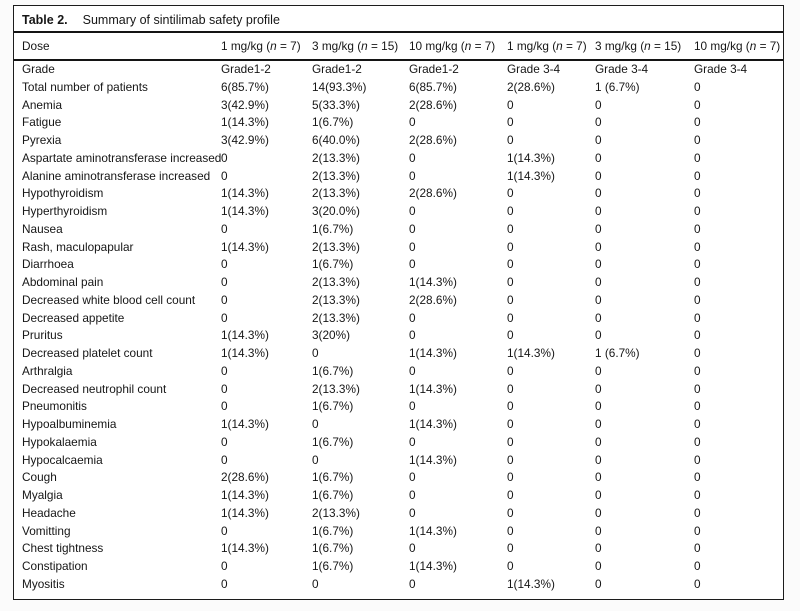  Describe the element at coordinates (398, 478) in the screenshot. I see `table-row: Cough 2(28.6%) 1(6.7%) 0 0 0 0` at that location.